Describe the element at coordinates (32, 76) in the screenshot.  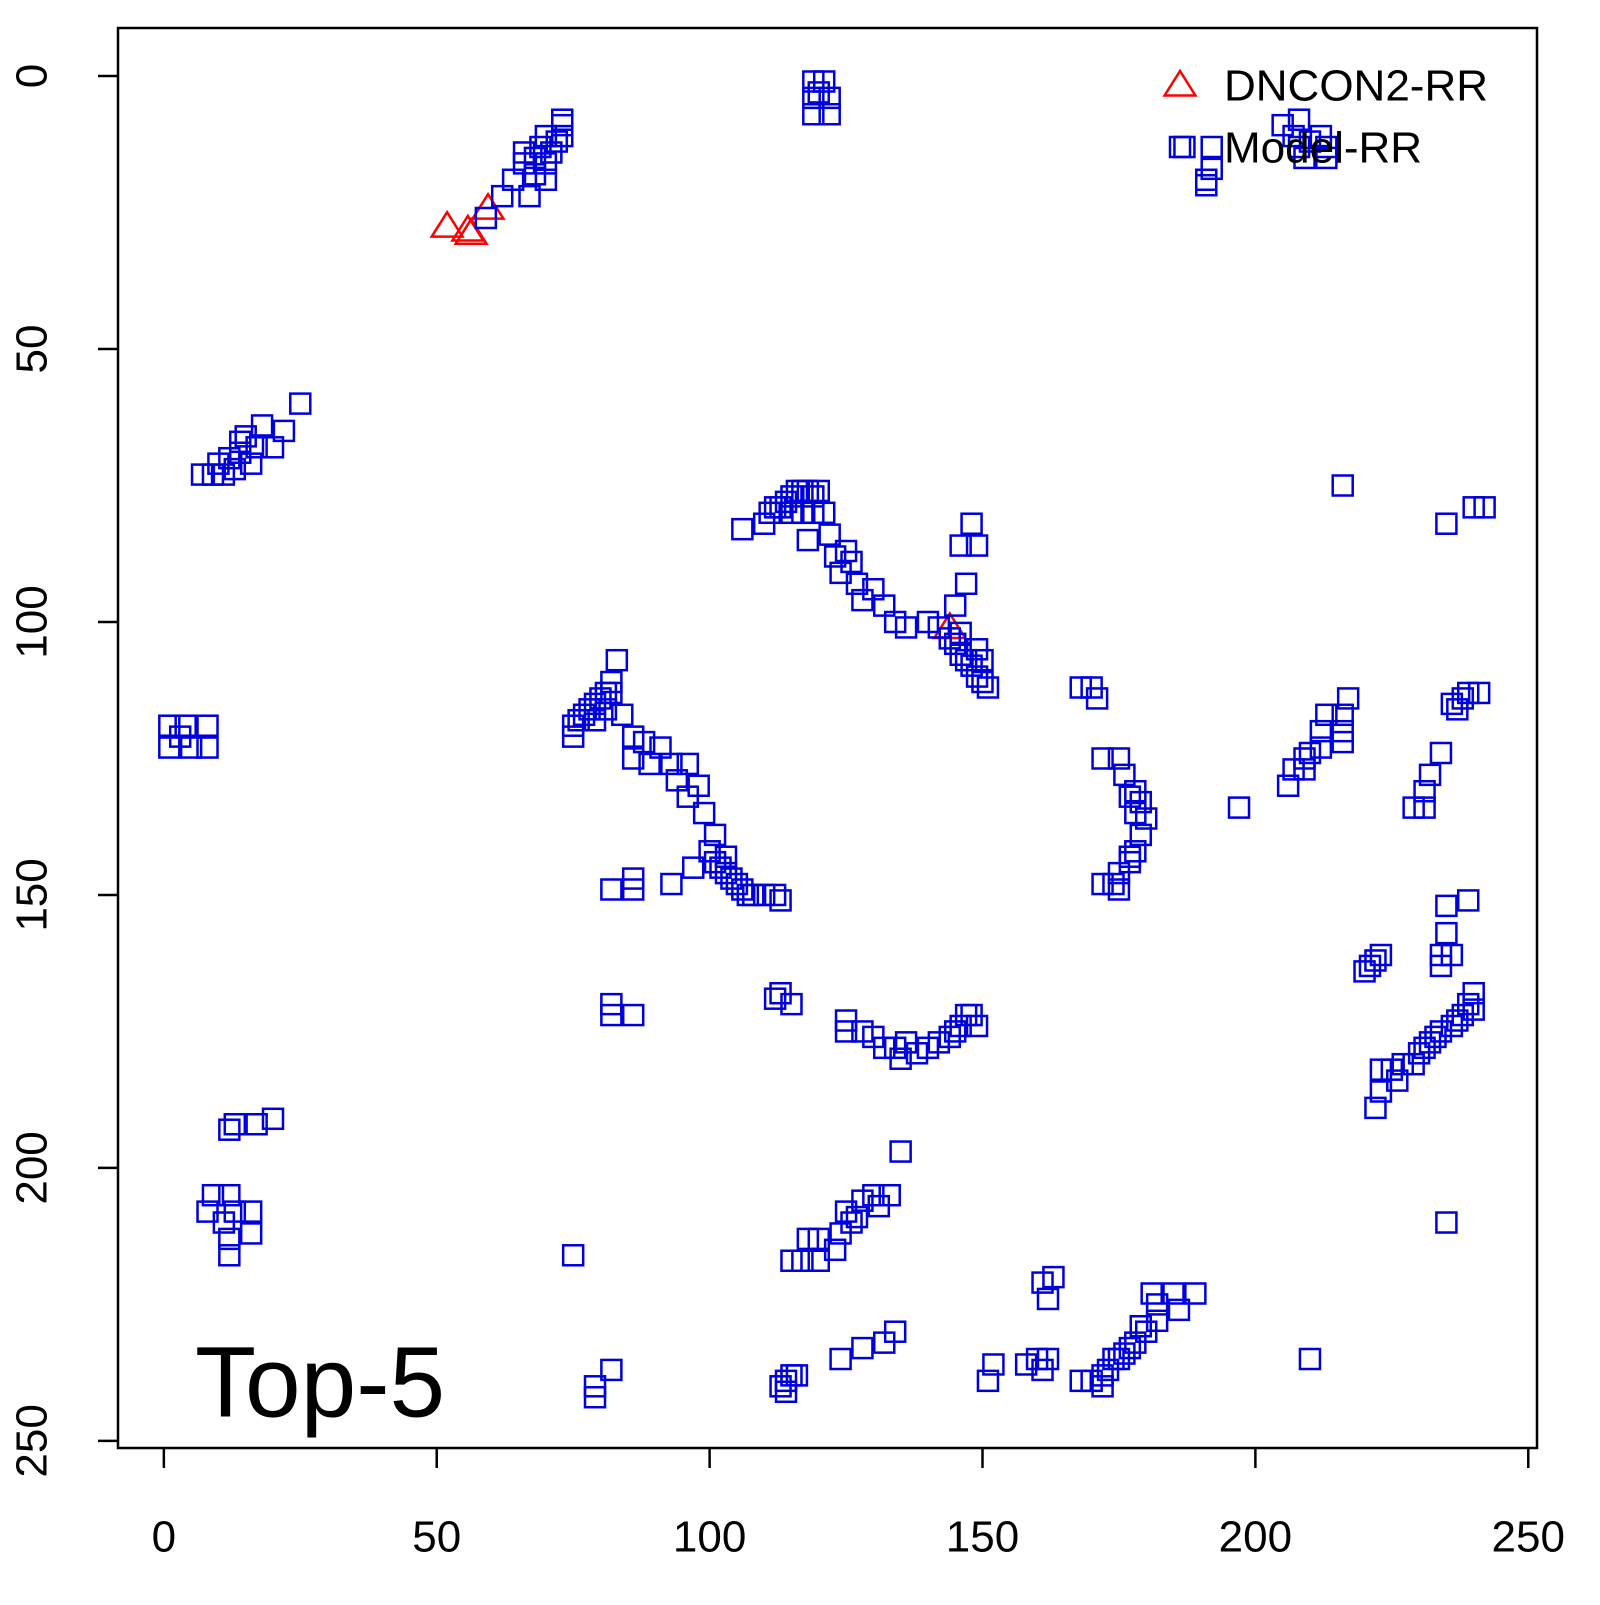
I see `y-tick-label: 0` at that location.